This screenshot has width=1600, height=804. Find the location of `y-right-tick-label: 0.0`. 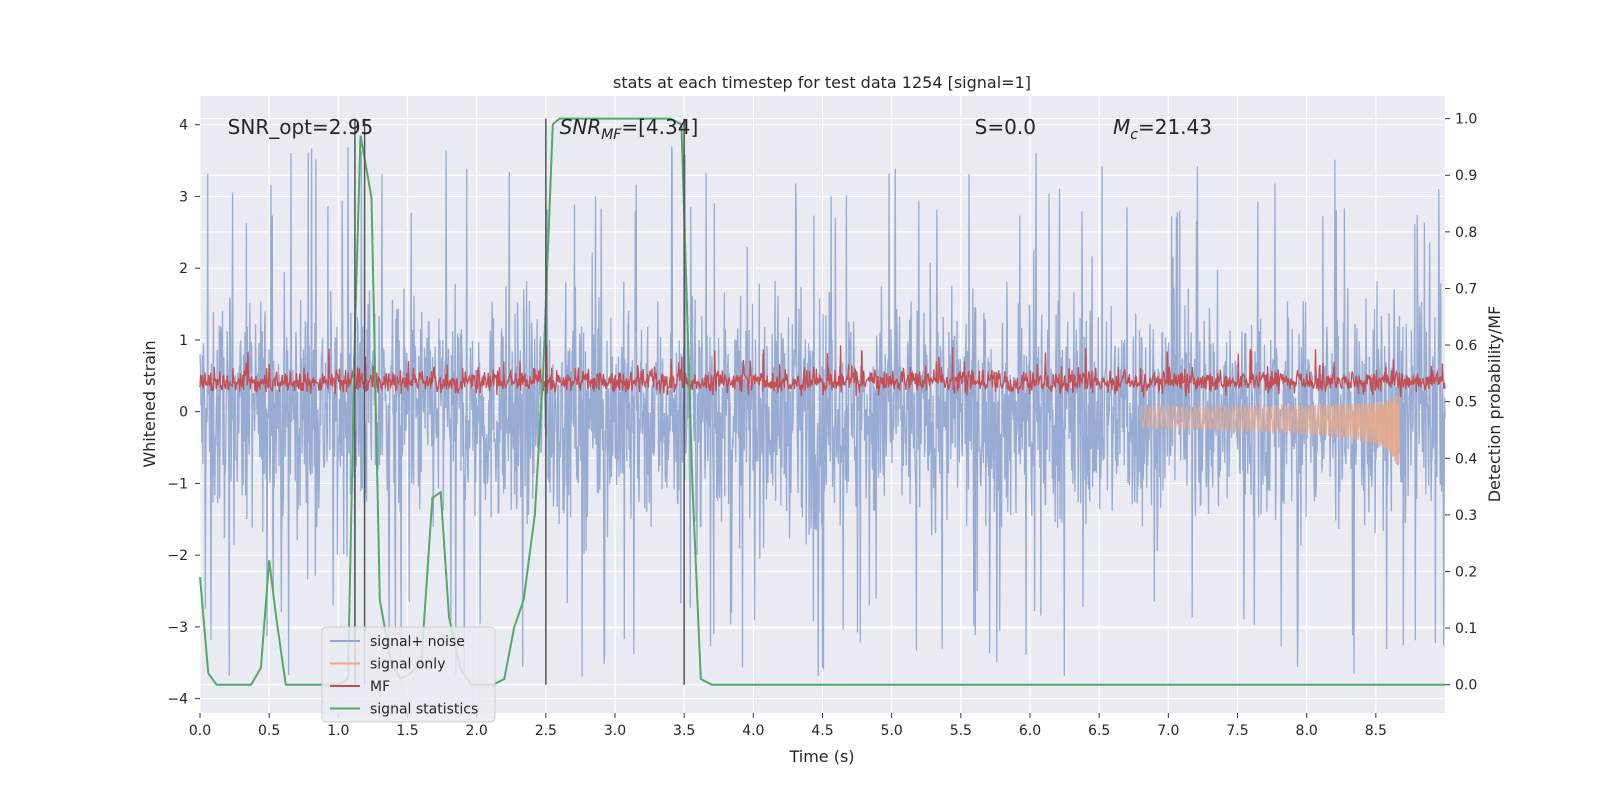

y-right-tick-label: 0.0 is located at coordinates (1466, 686).